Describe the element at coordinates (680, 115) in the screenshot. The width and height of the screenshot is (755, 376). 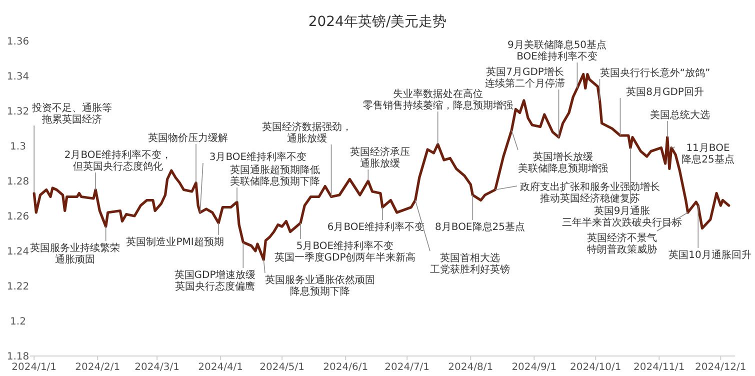
I see `annotation: 美国总统大选` at that location.